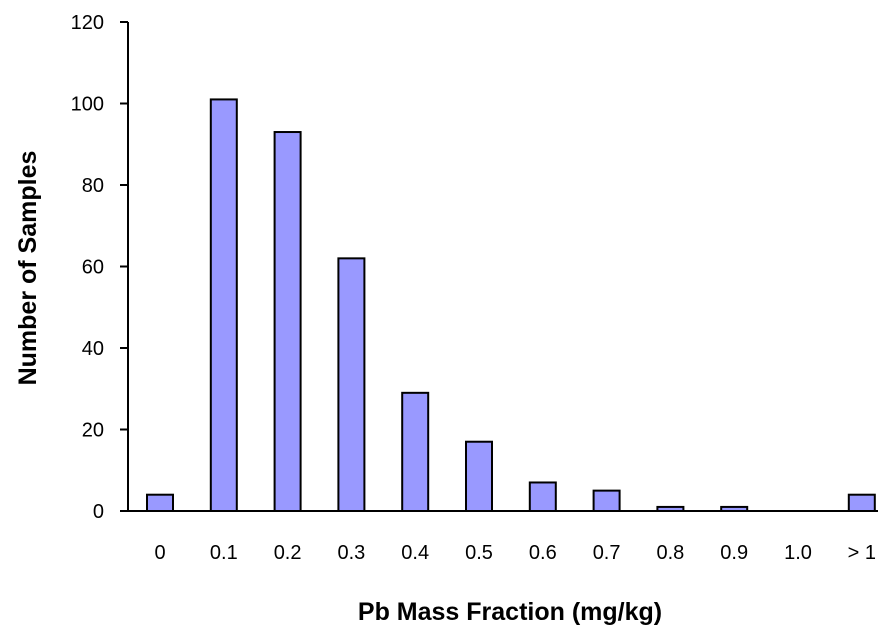 Image resolution: width=880 pixels, height=634 pixels. Describe the element at coordinates (515, 553) in the screenshot. I see `x-axis-tick-labels: 0 0.1 0.2 0.3 0.4 0.5 0.6 0.7 0.8 0.9 1.0 > 1` at that location.